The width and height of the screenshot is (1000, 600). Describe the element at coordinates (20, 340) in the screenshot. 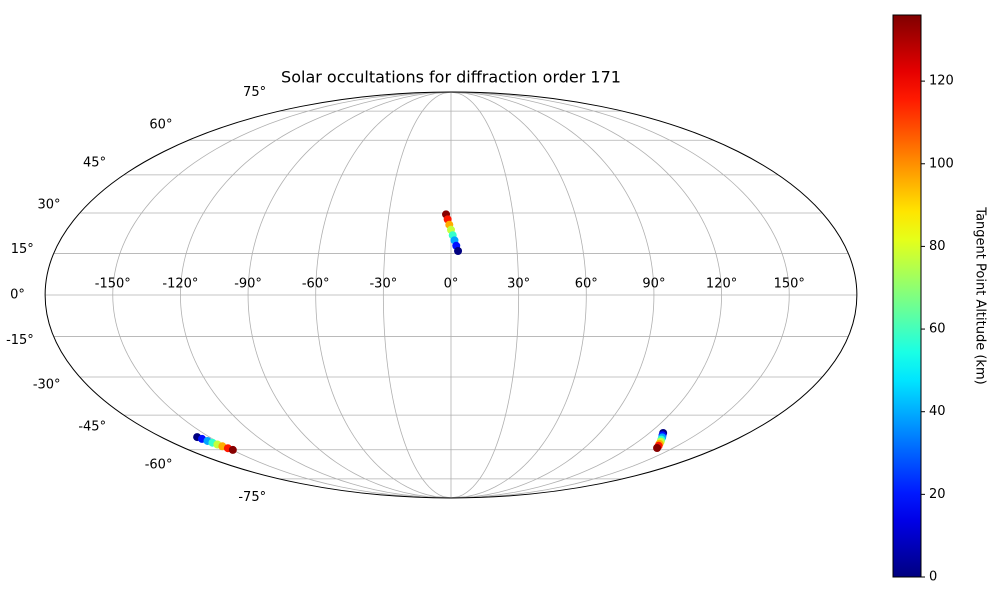

I see `y-tick-label: -15°` at that location.